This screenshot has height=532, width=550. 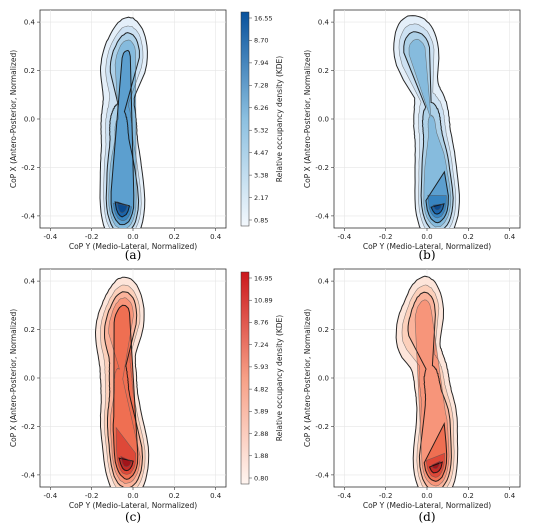 What do you see at coordinates (261, 389) in the screenshot?
I see `colorbar-tick-label: 4.82` at bounding box center [261, 389].